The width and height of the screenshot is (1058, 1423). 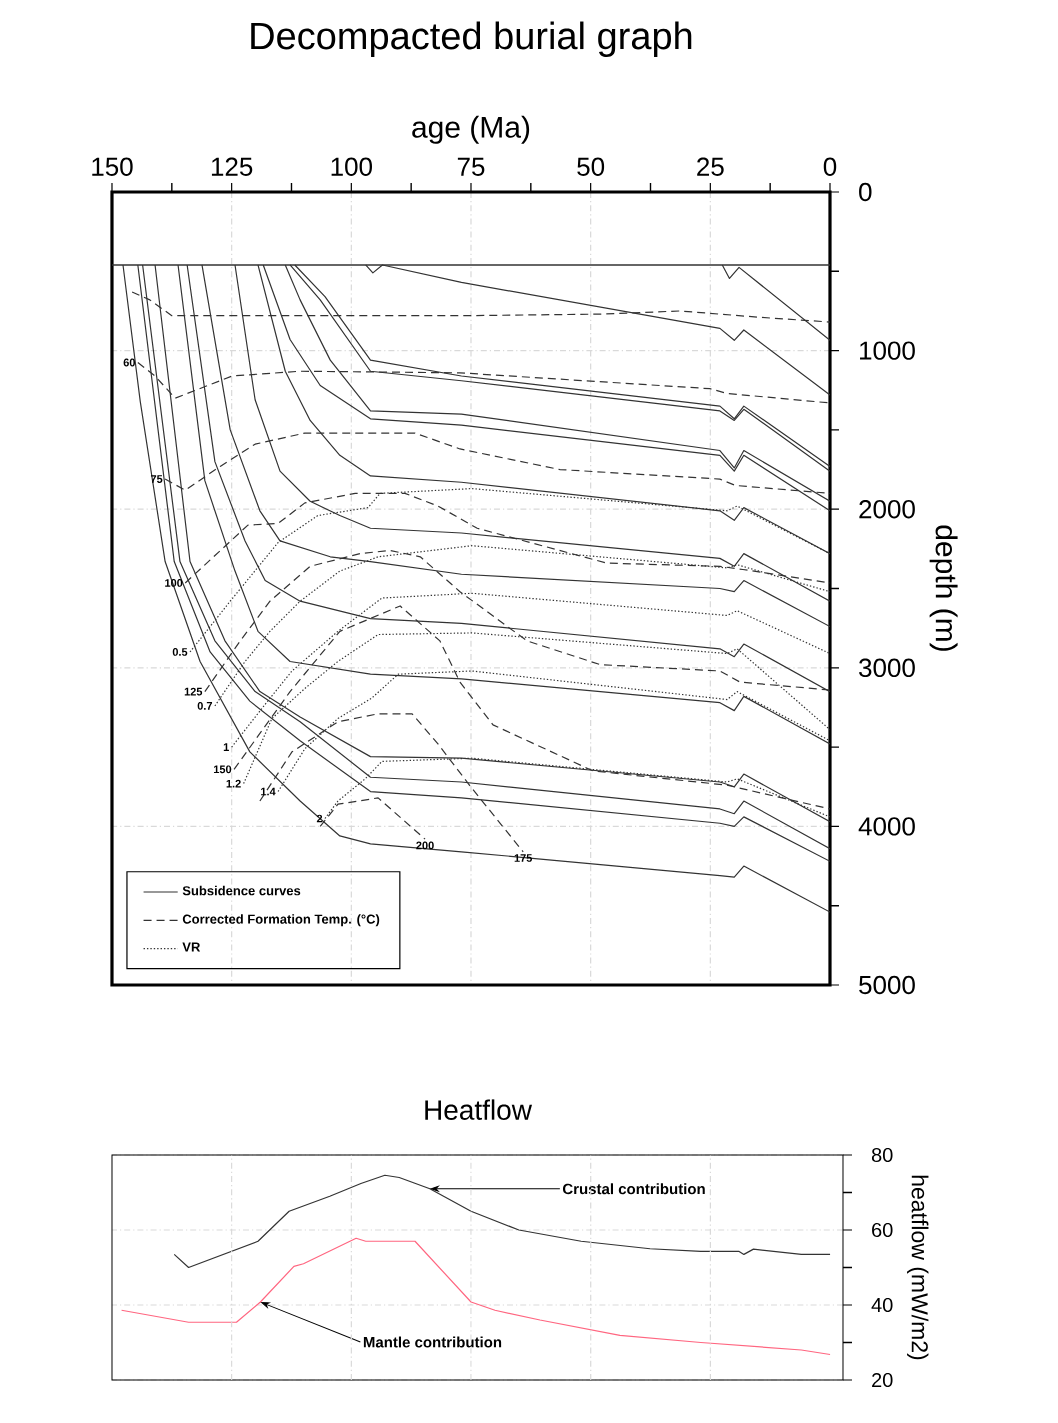 I want to click on y-tick-label: 60, so click(x=882, y=1230).